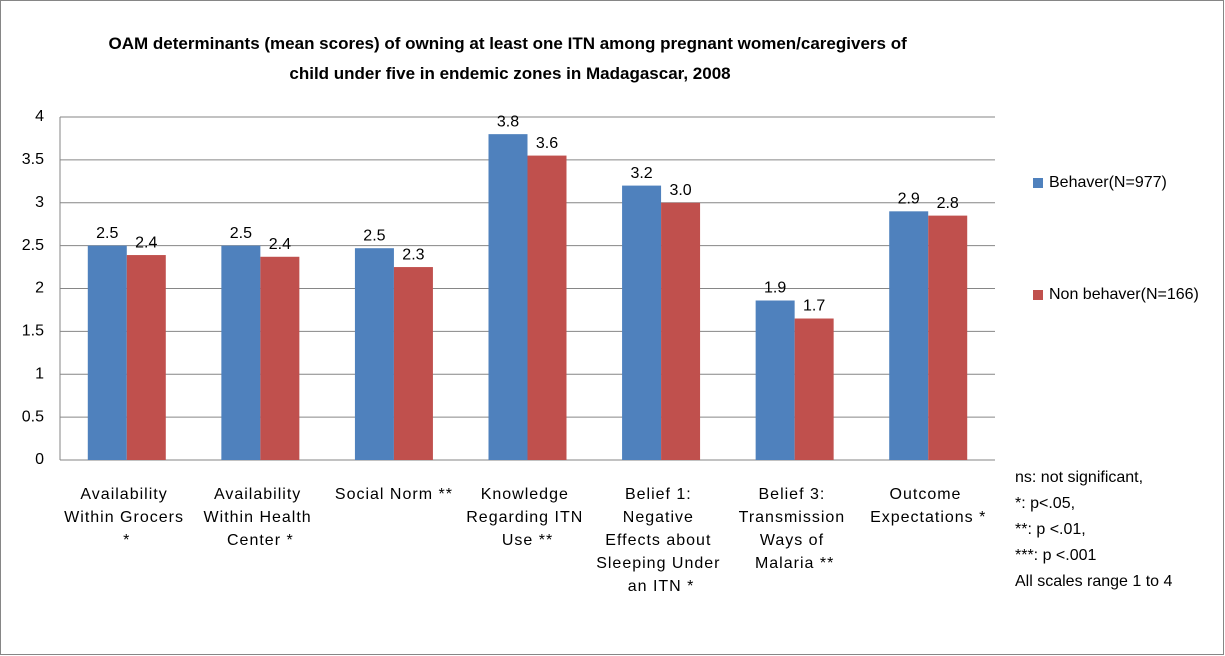 The image size is (1225, 656). I want to click on value-label: 3.0, so click(680, 190).